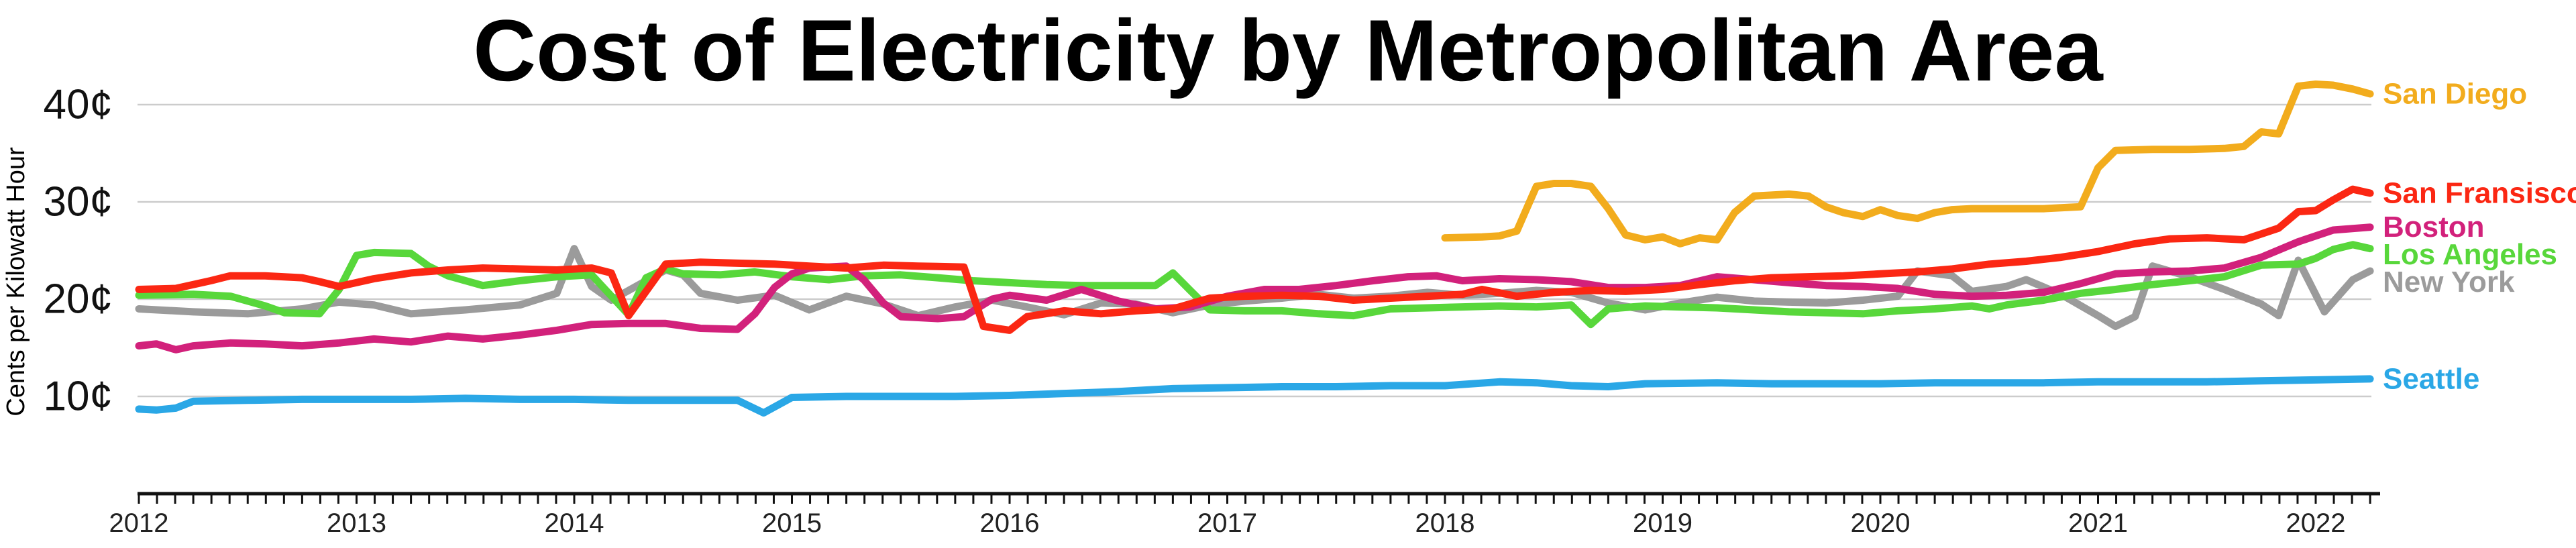 The image size is (2576, 548). Describe the element at coordinates (2449, 282) in the screenshot. I see `series-label-new-york: New York` at that location.